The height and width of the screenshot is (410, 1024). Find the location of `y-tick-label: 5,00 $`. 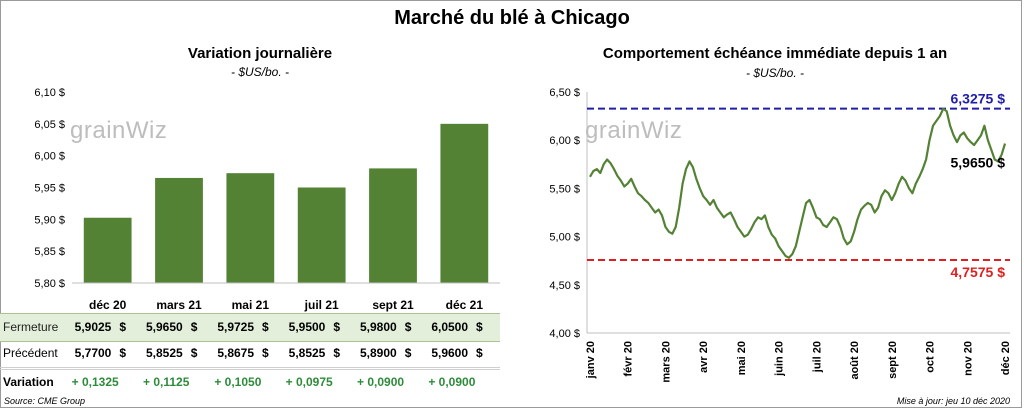

y-tick-label: 5,00 $ is located at coordinates (564, 238).